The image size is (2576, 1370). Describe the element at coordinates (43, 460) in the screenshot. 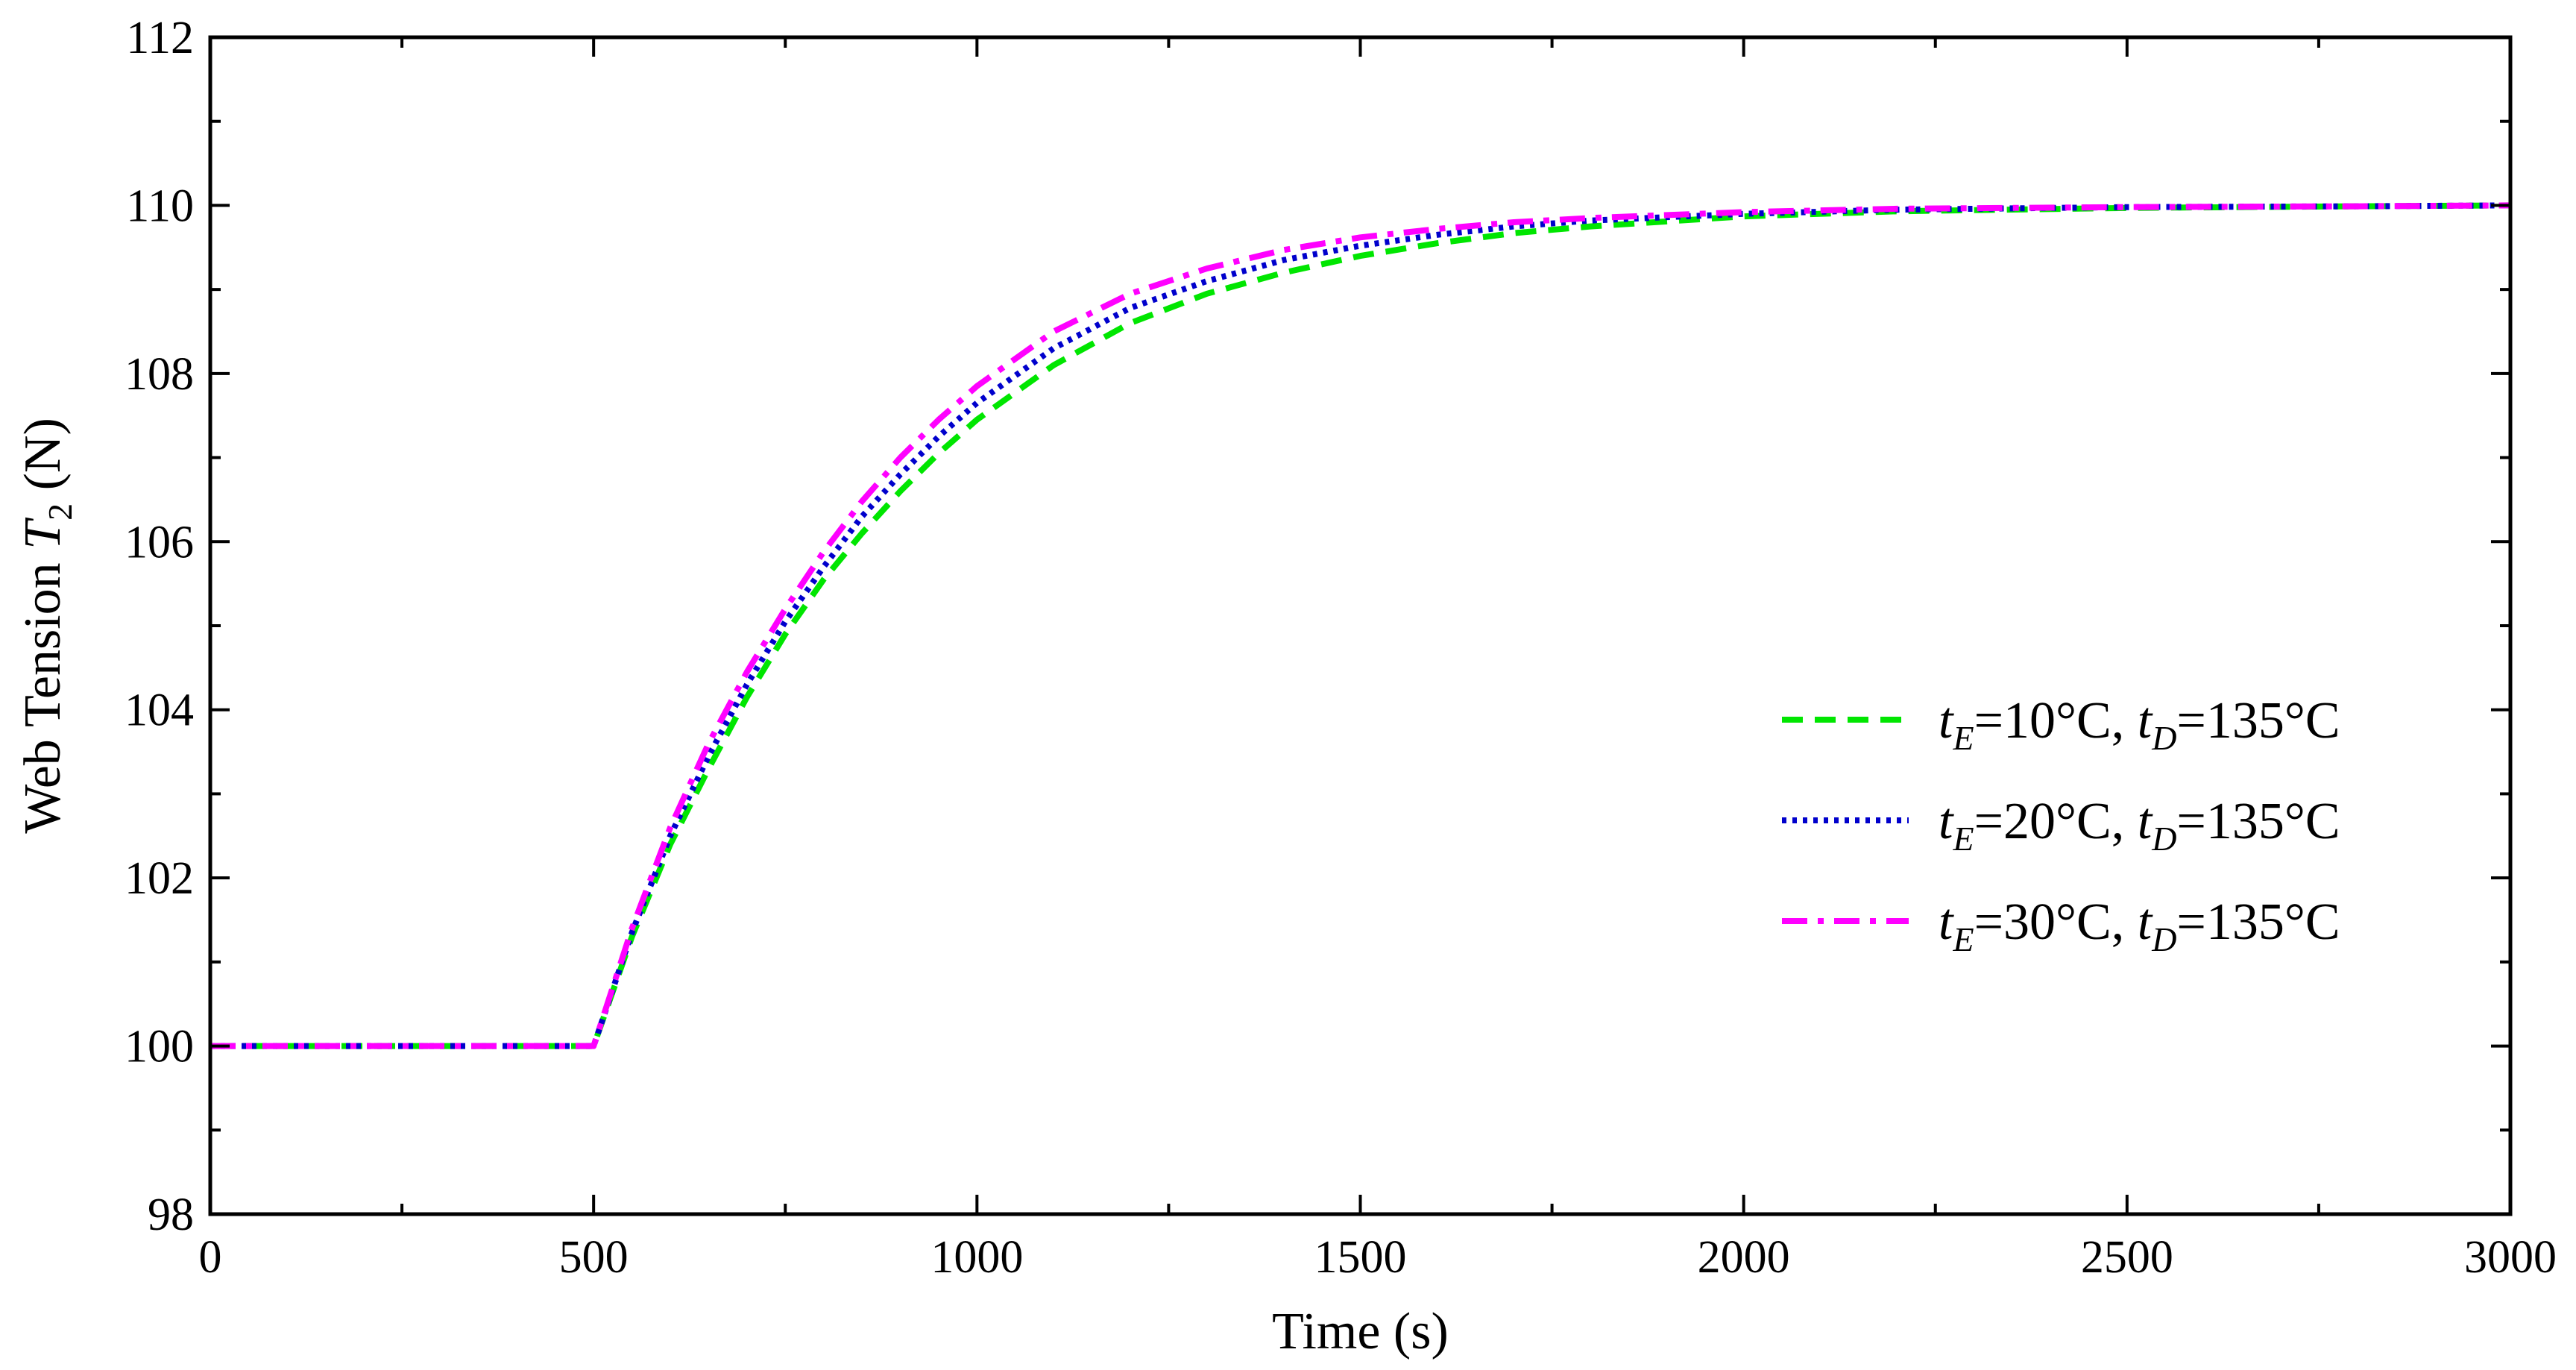

I see `y-axis-title-suffix: (N)` at that location.